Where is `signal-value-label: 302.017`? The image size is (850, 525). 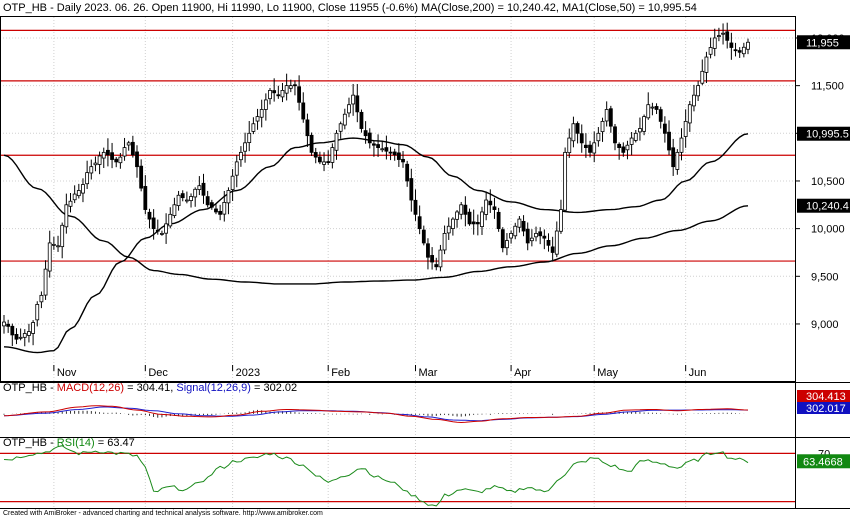 signal-value-label: 302.017 is located at coordinates (826, 409).